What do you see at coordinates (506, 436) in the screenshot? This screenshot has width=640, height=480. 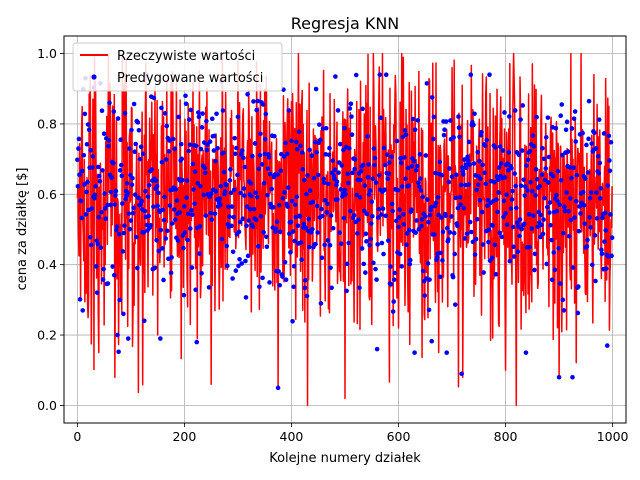 I see `x-tick-label: 800` at bounding box center [506, 436].